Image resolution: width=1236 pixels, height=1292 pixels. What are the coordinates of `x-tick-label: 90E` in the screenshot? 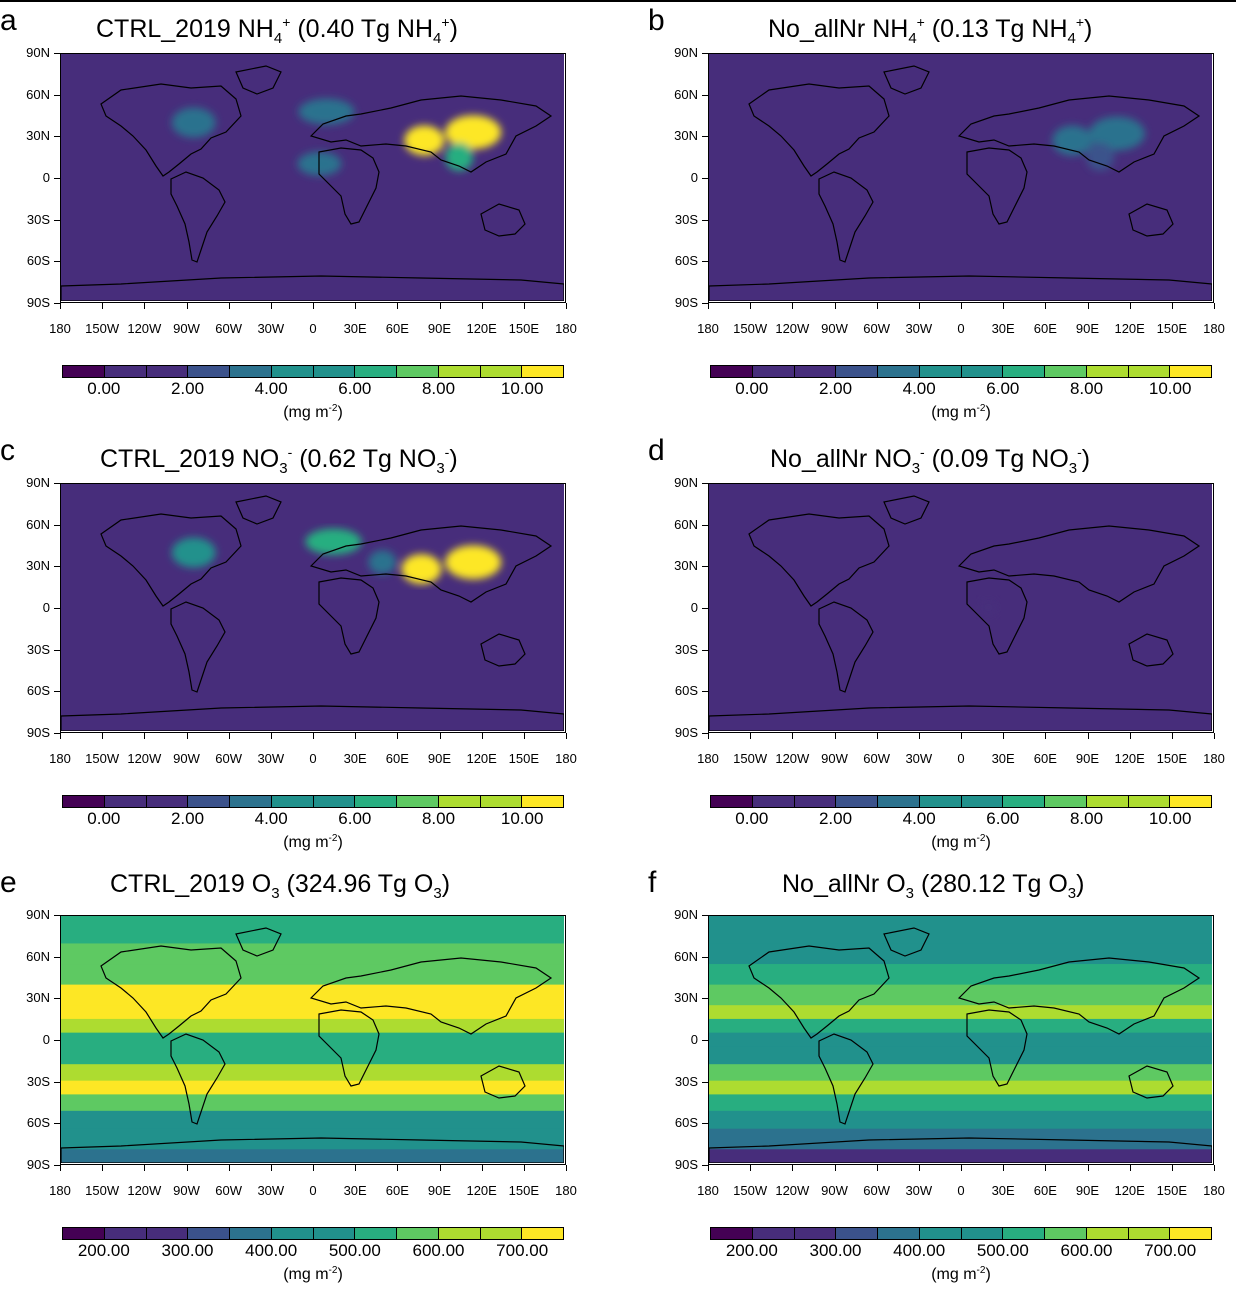 It's located at (439, 328).